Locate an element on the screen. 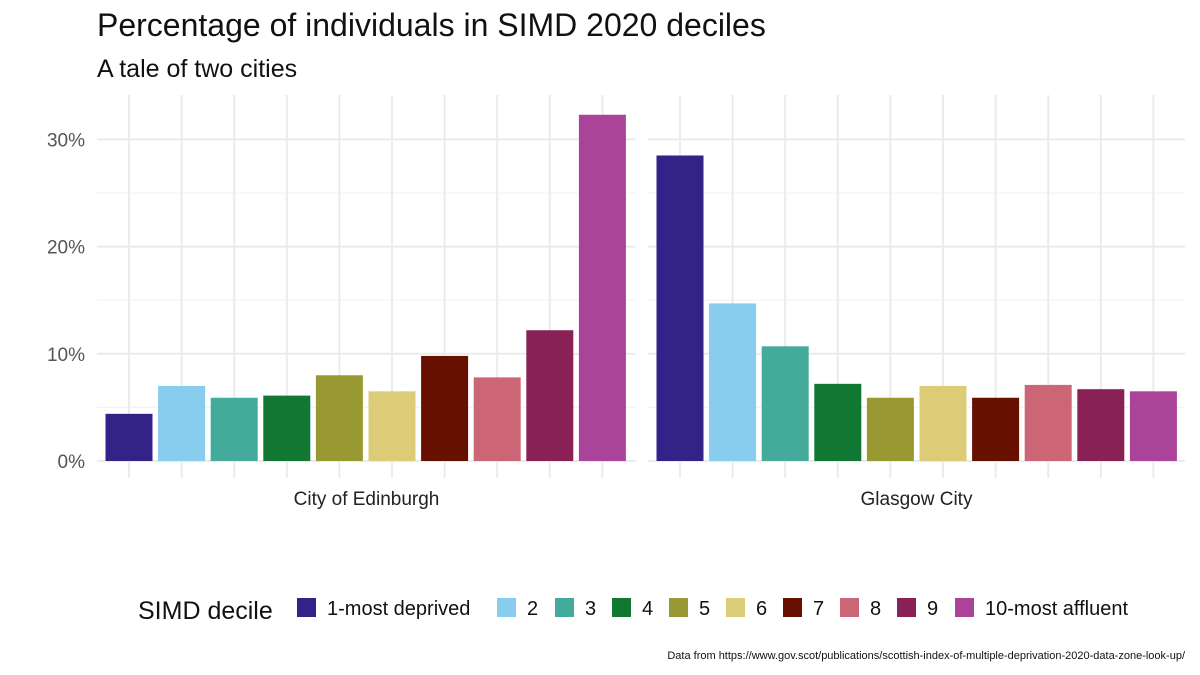  legend-label-3: 3 is located at coordinates (590, 609).